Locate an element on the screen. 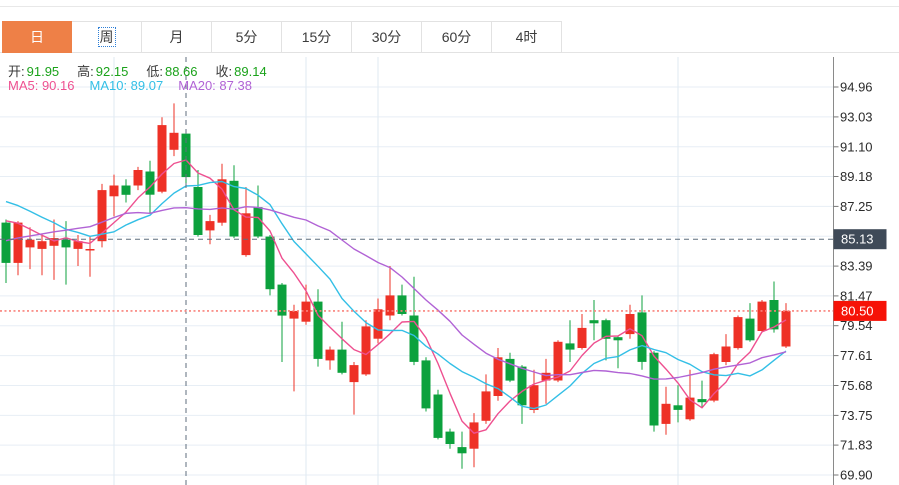  crosshair-price-label: 85.13 is located at coordinates (860, 239).